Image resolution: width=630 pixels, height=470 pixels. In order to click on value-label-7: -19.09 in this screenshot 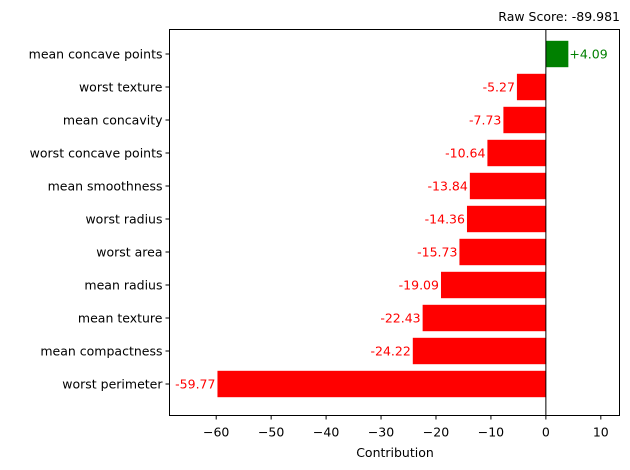, I will do `click(419, 285)`.